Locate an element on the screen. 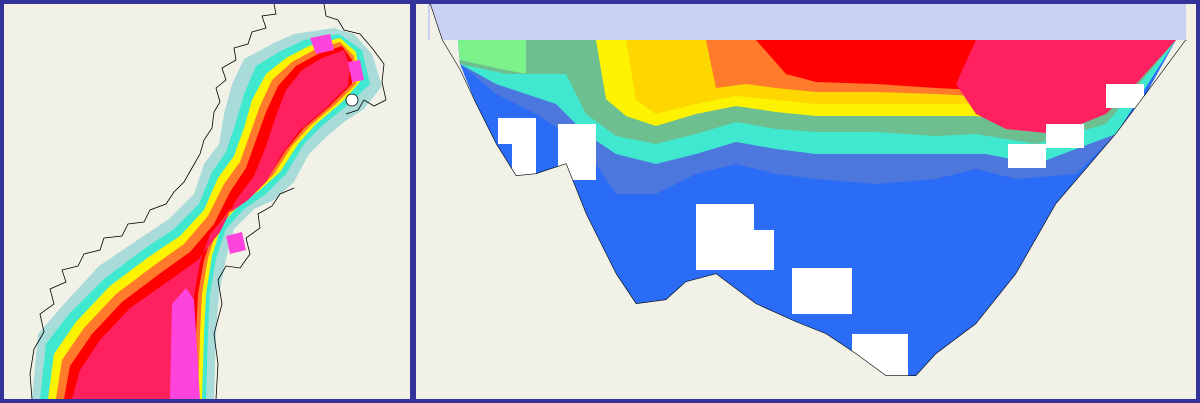  island-marker is located at coordinates (352, 100).